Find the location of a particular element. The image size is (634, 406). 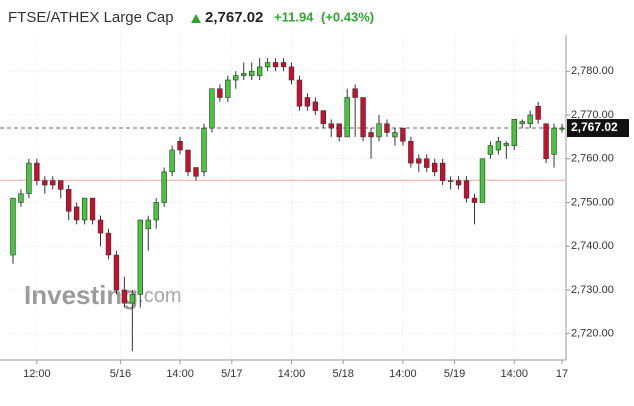

x-tick-label: 12:00 is located at coordinates (37, 374).